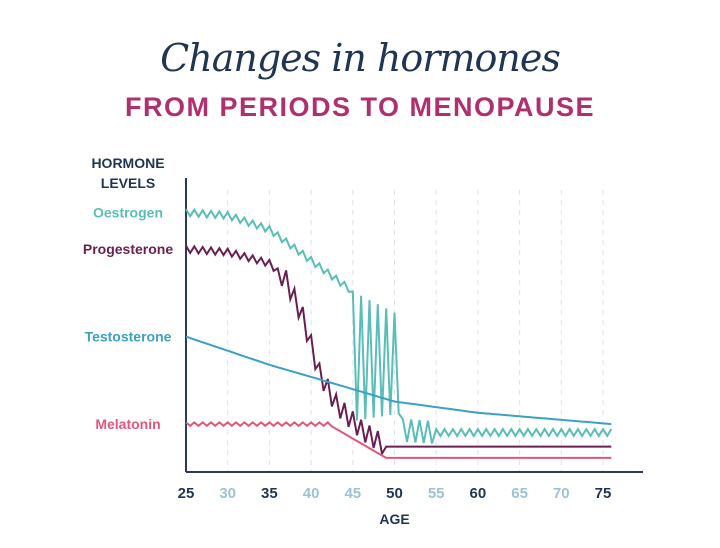  I want to click on x-tick-label: 75, so click(603, 493).